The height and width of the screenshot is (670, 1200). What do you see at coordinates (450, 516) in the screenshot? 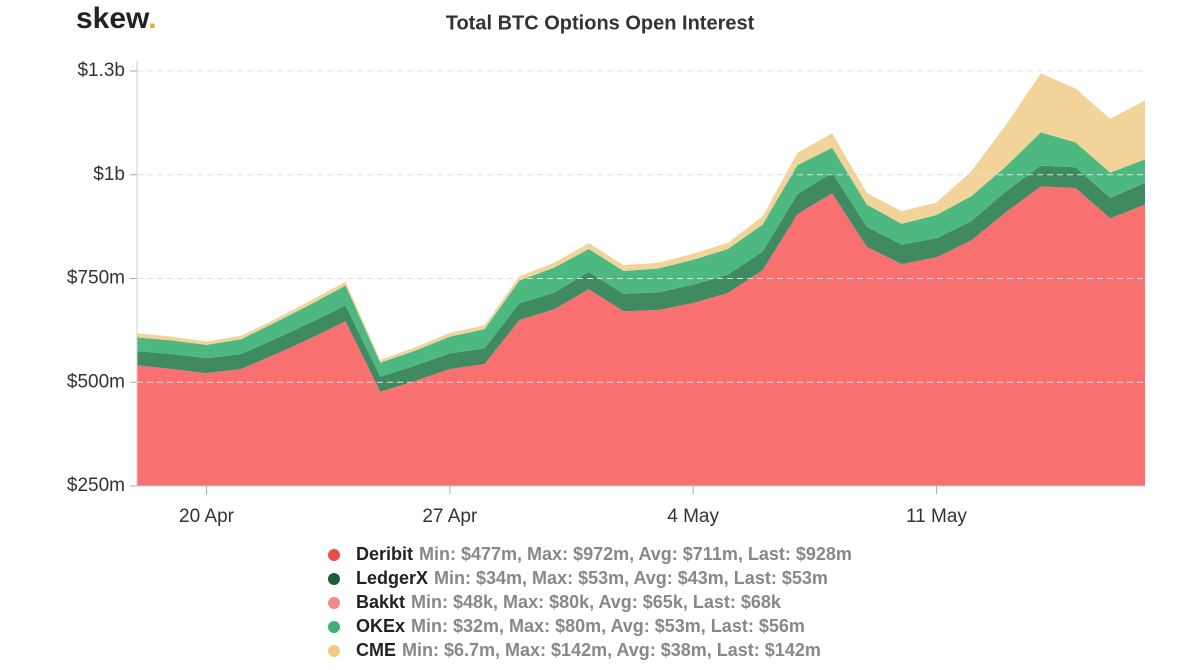
I see `x-tick-label: 27 Apr` at bounding box center [450, 516].